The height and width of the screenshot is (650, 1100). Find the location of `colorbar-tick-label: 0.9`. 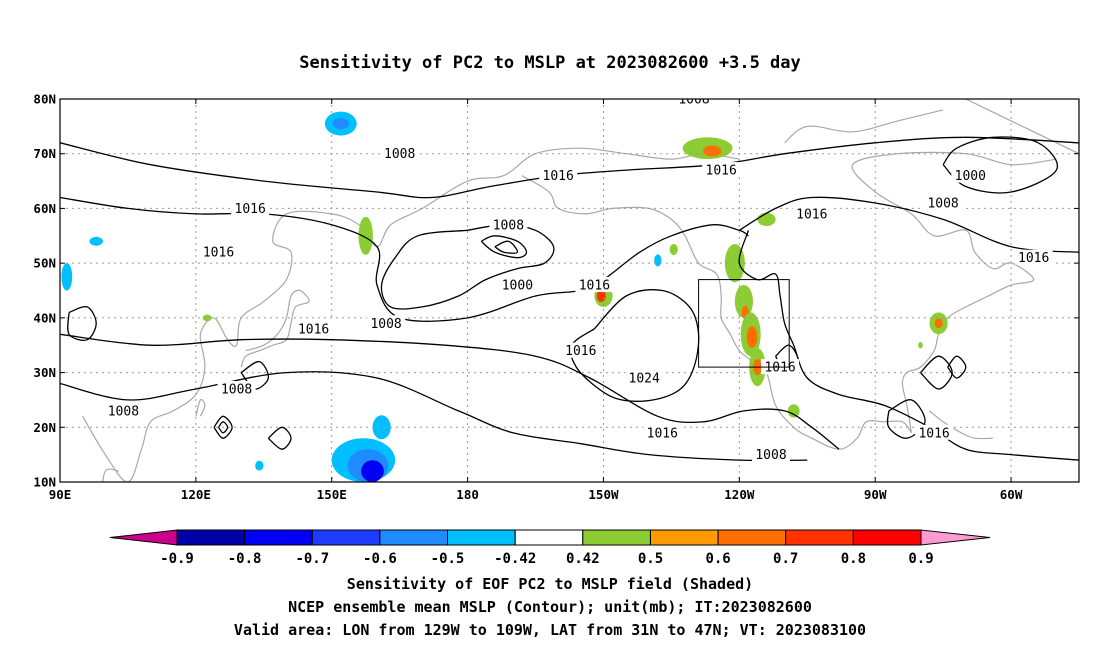

colorbar-tick-label: 0.9 is located at coordinates (920, 559).